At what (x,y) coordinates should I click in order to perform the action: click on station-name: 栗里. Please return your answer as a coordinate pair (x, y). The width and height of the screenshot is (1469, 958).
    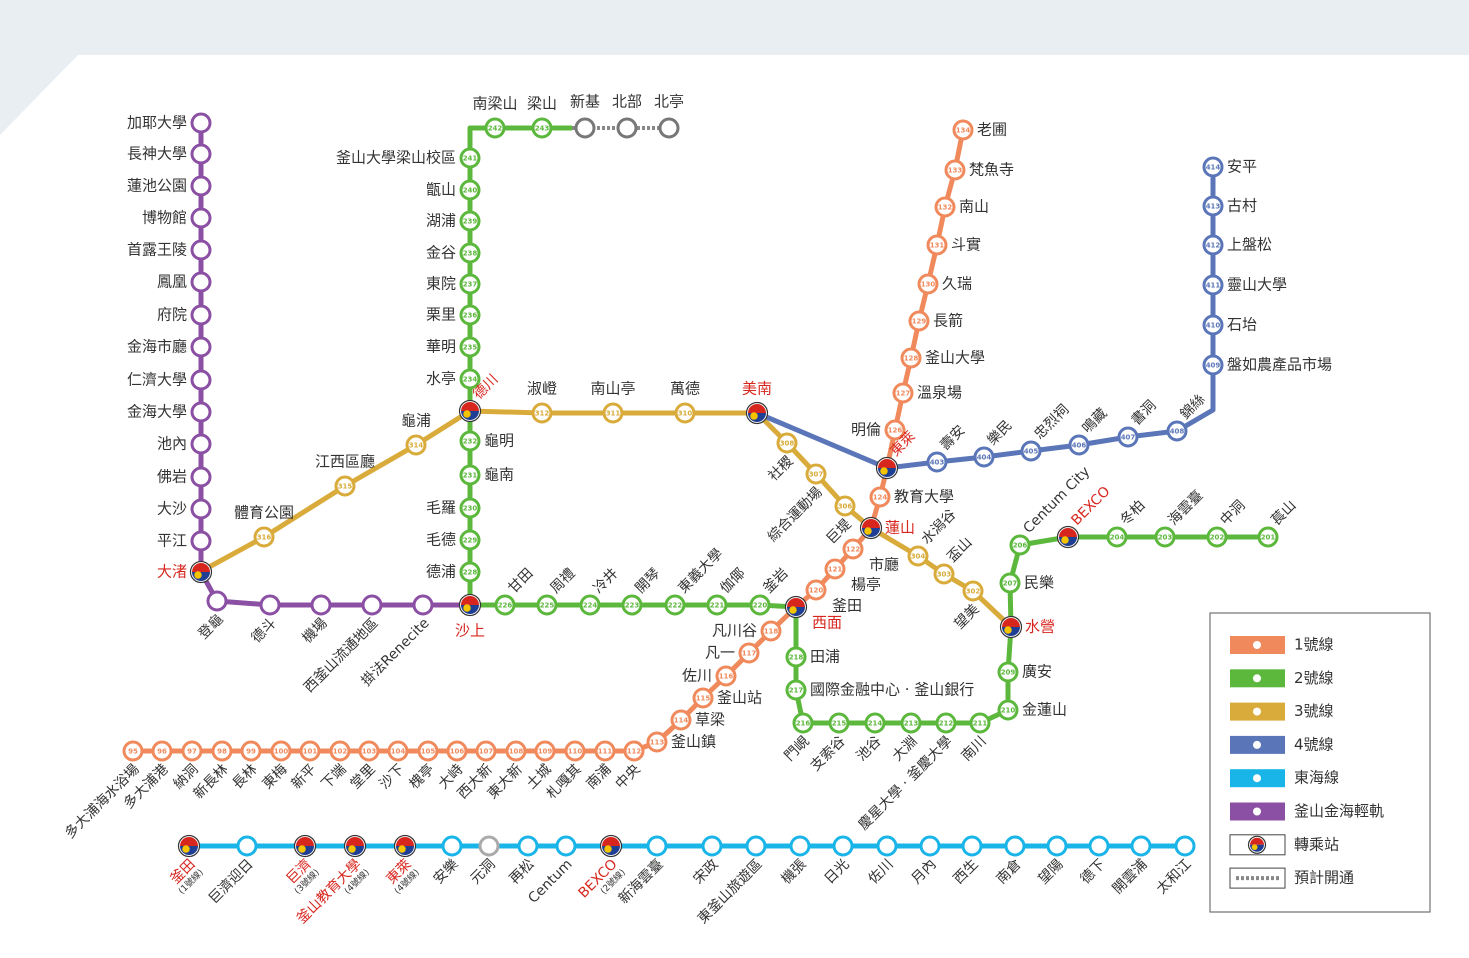
    Looking at the image, I should click on (441, 315).